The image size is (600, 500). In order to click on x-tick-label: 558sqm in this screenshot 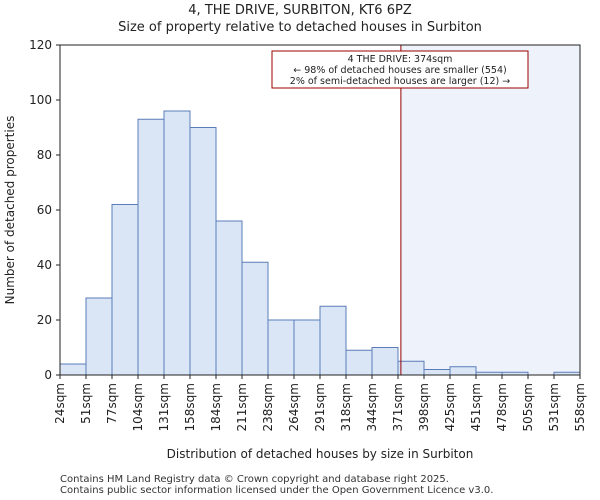, I will do `click(580, 407)`.